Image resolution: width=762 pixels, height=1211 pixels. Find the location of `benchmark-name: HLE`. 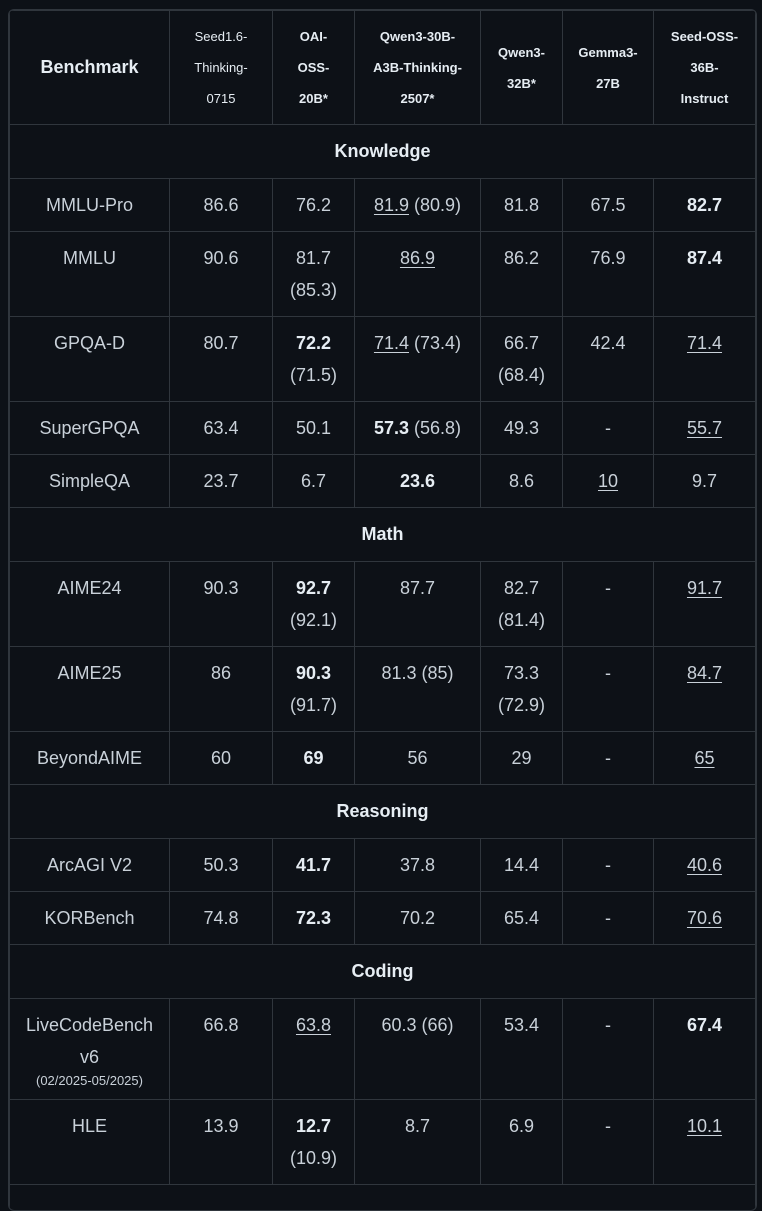

benchmark-name: HLE is located at coordinates (90, 1142).